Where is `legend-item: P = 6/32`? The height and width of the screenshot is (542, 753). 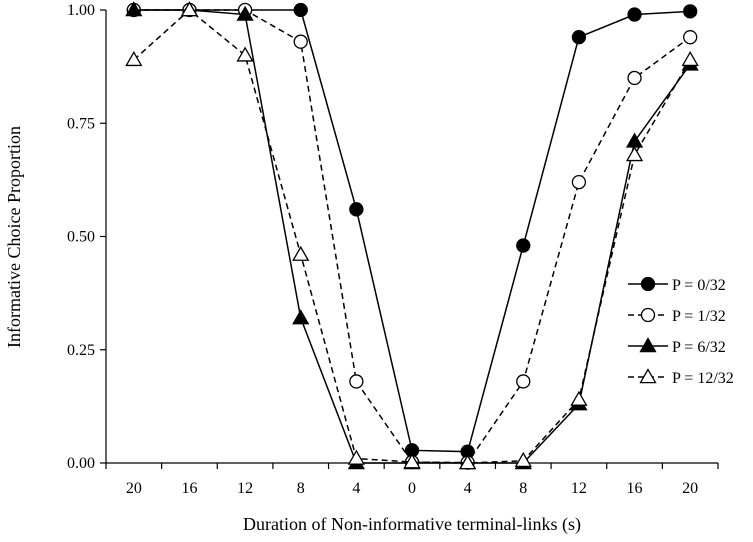
legend-item: P = 6/32 is located at coordinates (677, 346).